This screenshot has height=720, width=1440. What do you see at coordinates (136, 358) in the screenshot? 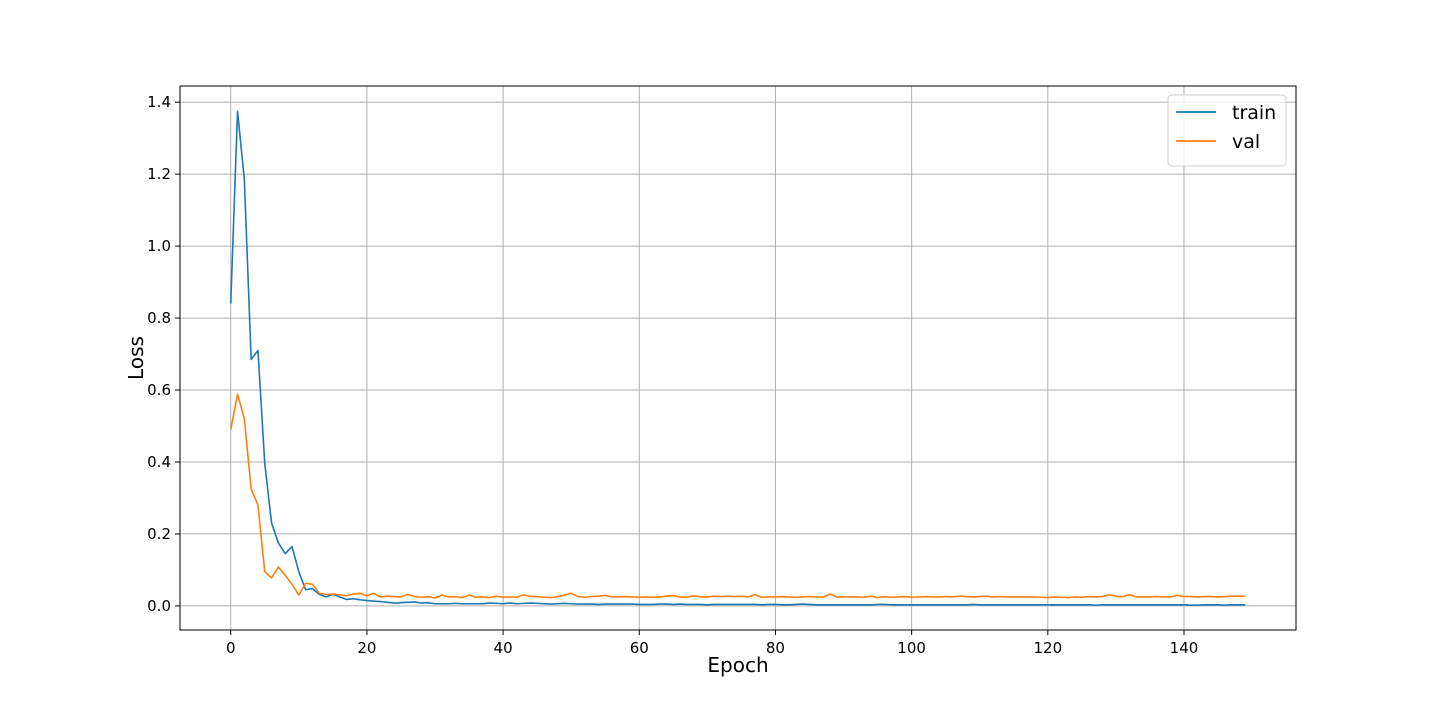
I see `y-axis-label: Loss` at bounding box center [136, 358].